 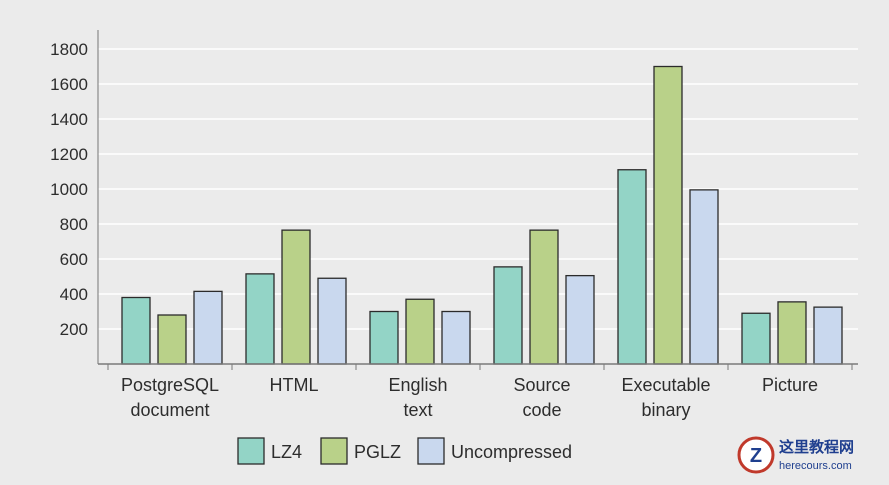 What do you see at coordinates (286, 452) in the screenshot?
I see `legend-label-lz4: LZ4` at bounding box center [286, 452].